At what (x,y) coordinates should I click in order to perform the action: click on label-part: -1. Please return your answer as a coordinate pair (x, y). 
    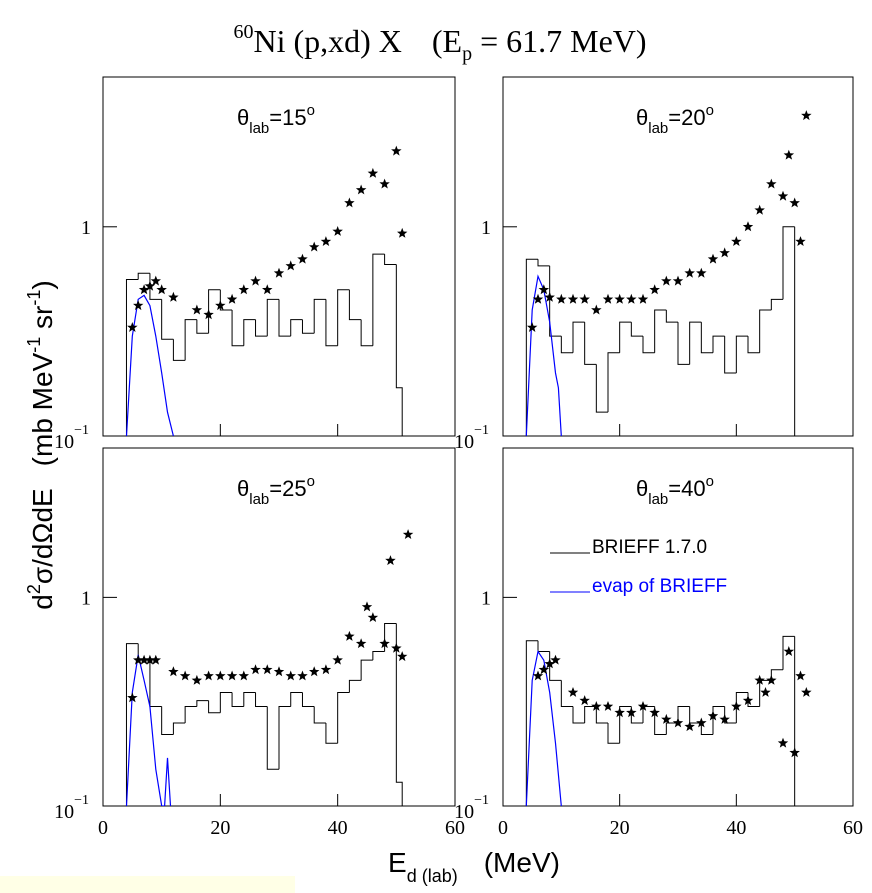
    Looking at the image, I should click on (34, 298).